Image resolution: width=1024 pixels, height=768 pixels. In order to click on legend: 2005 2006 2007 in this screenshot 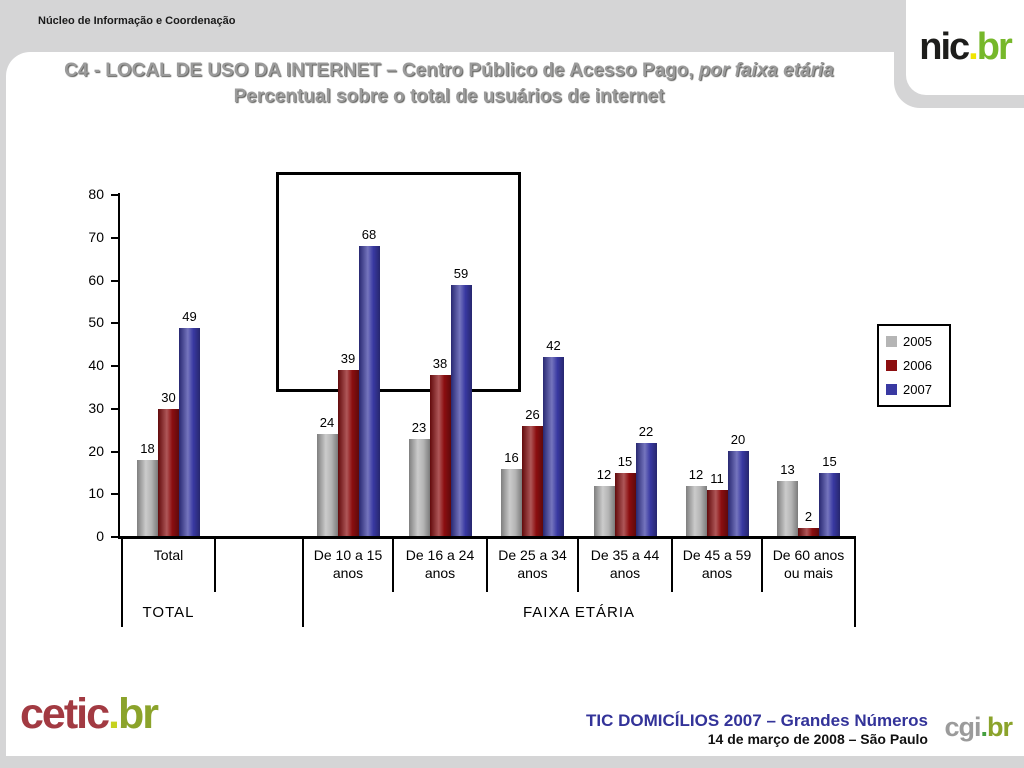, I will do `click(914, 365)`.